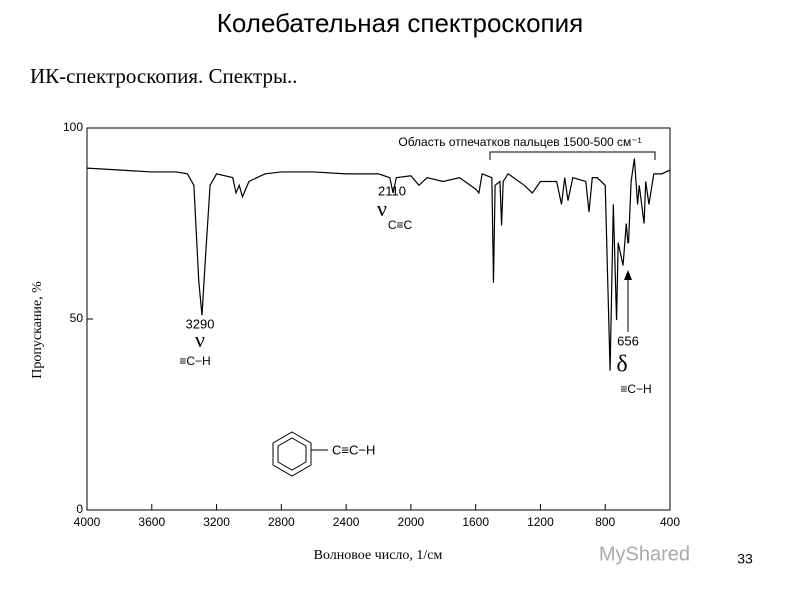  Describe the element at coordinates (216, 522) in the screenshot. I see `x-tick-label: 3200` at that location.